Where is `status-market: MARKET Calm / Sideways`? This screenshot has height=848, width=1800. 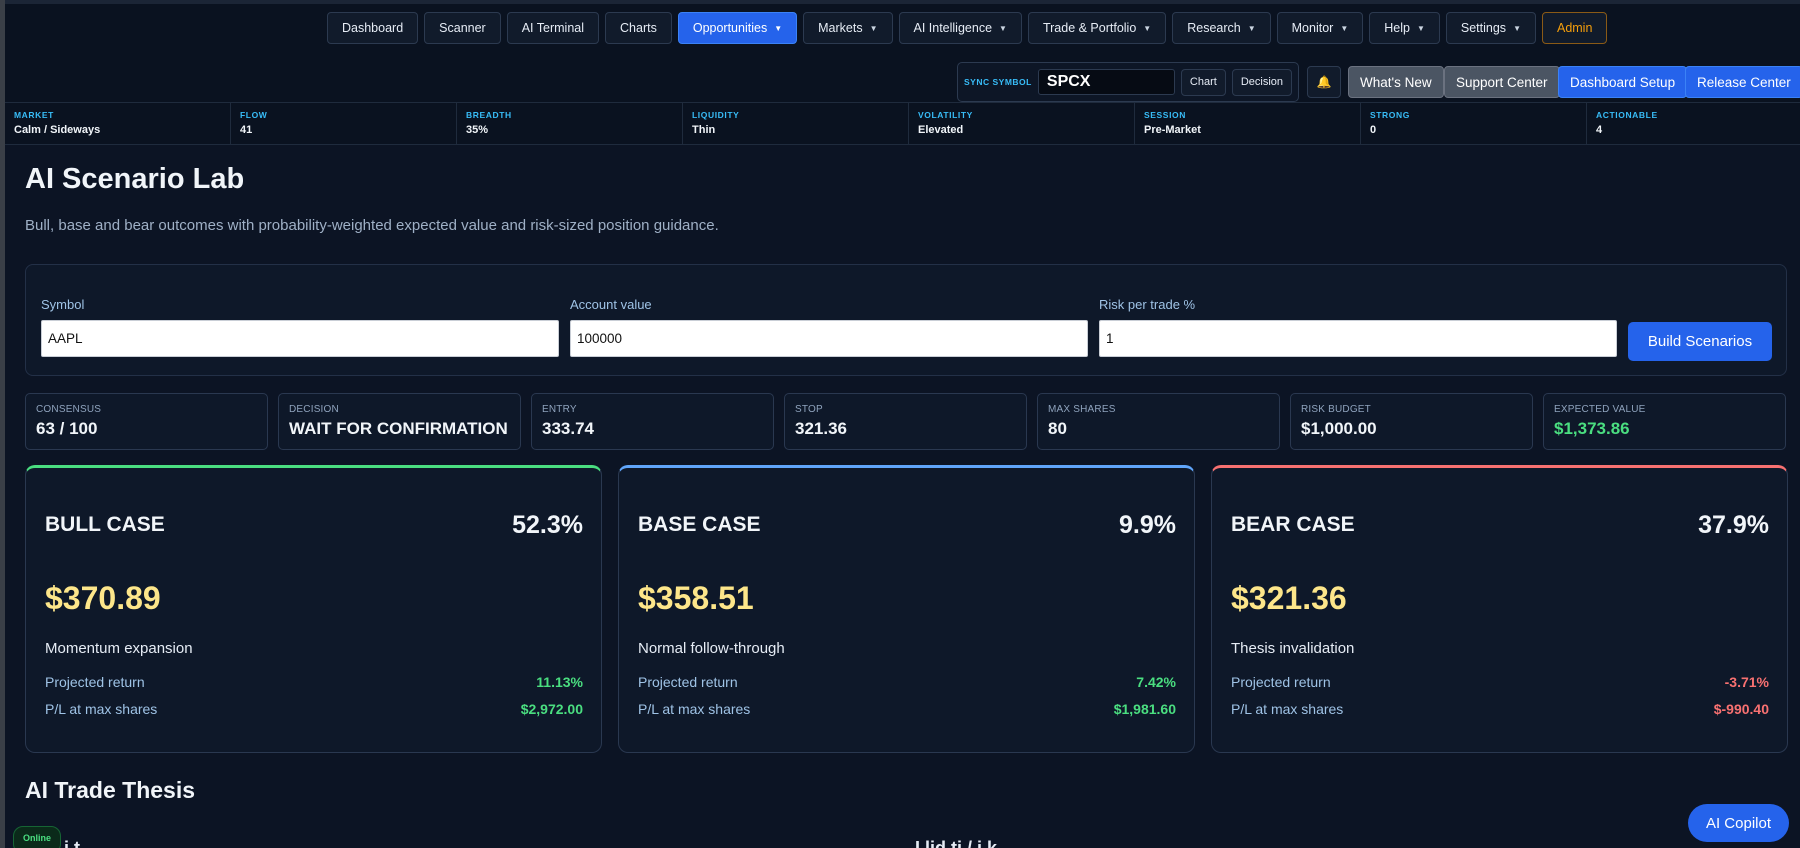 status-market: MARKET Calm / Sideways is located at coordinates (118, 123).